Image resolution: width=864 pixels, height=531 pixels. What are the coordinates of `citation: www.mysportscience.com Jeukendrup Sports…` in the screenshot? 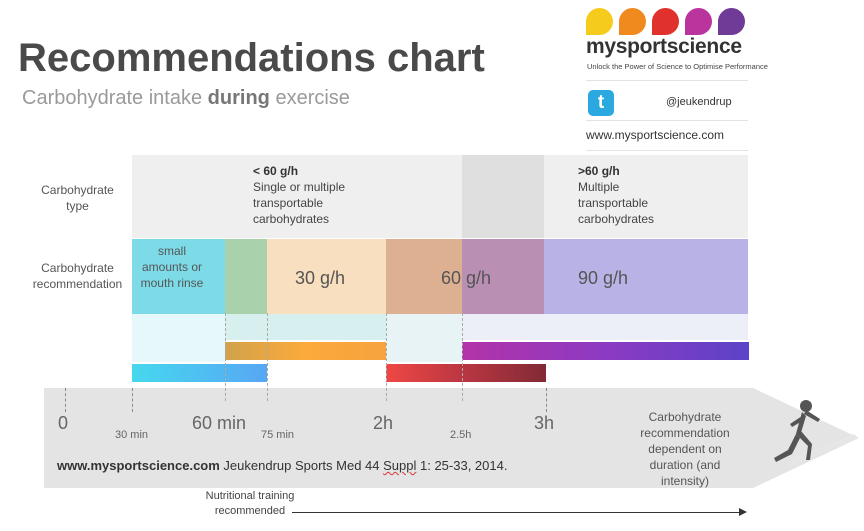 It's located at (282, 465).